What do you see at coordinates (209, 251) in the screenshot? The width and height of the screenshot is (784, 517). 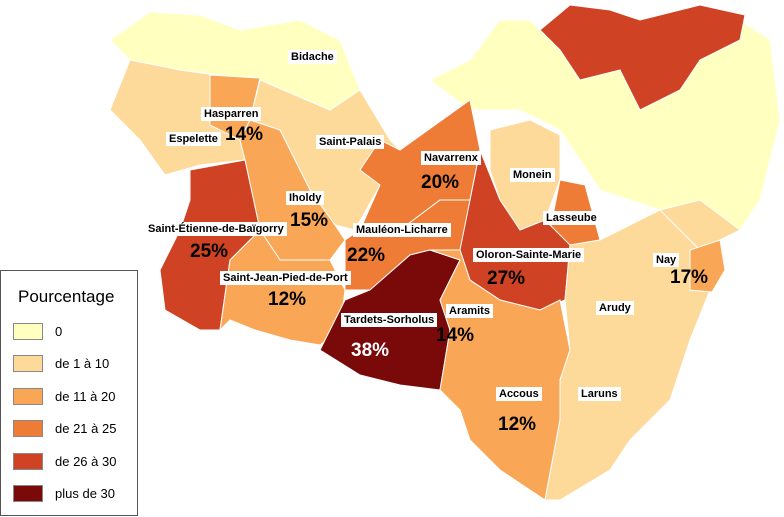 I see `percentage: 25%` at bounding box center [209, 251].